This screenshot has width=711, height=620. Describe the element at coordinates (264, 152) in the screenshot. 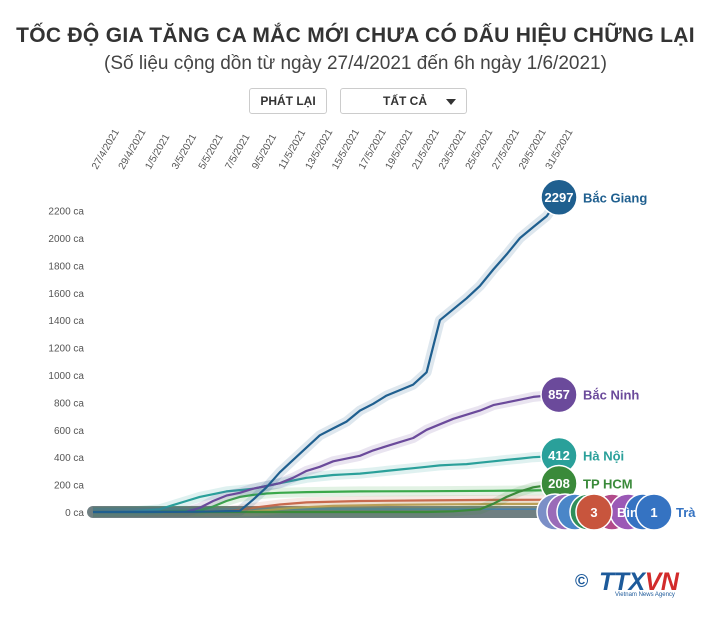

I see `x-tick-label: 9/5/2021` at that location.